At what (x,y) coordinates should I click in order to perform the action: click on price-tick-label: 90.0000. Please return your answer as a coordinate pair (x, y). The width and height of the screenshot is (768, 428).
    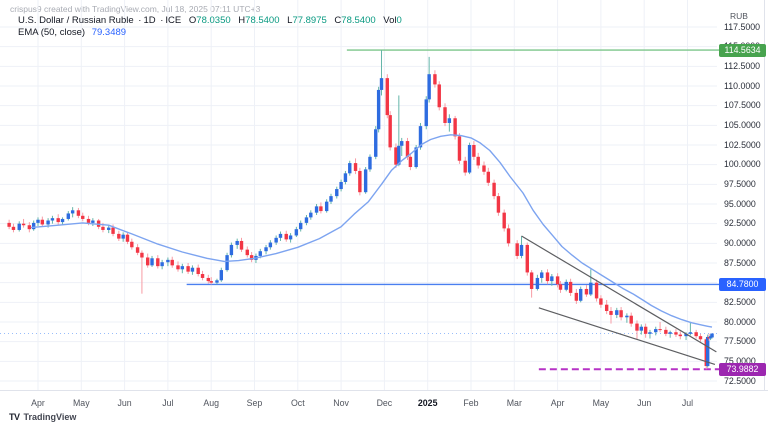
    Looking at the image, I should click on (740, 242).